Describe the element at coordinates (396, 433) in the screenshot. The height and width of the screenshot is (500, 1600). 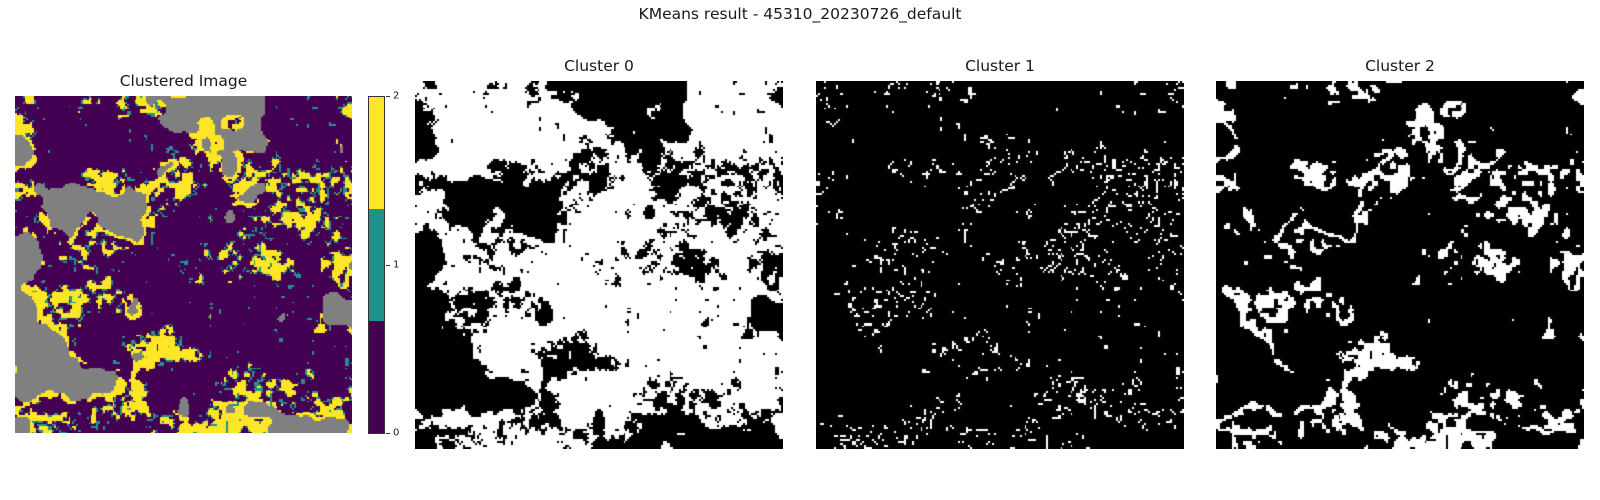
I see `colorbar-tick-label-0: 0` at that location.